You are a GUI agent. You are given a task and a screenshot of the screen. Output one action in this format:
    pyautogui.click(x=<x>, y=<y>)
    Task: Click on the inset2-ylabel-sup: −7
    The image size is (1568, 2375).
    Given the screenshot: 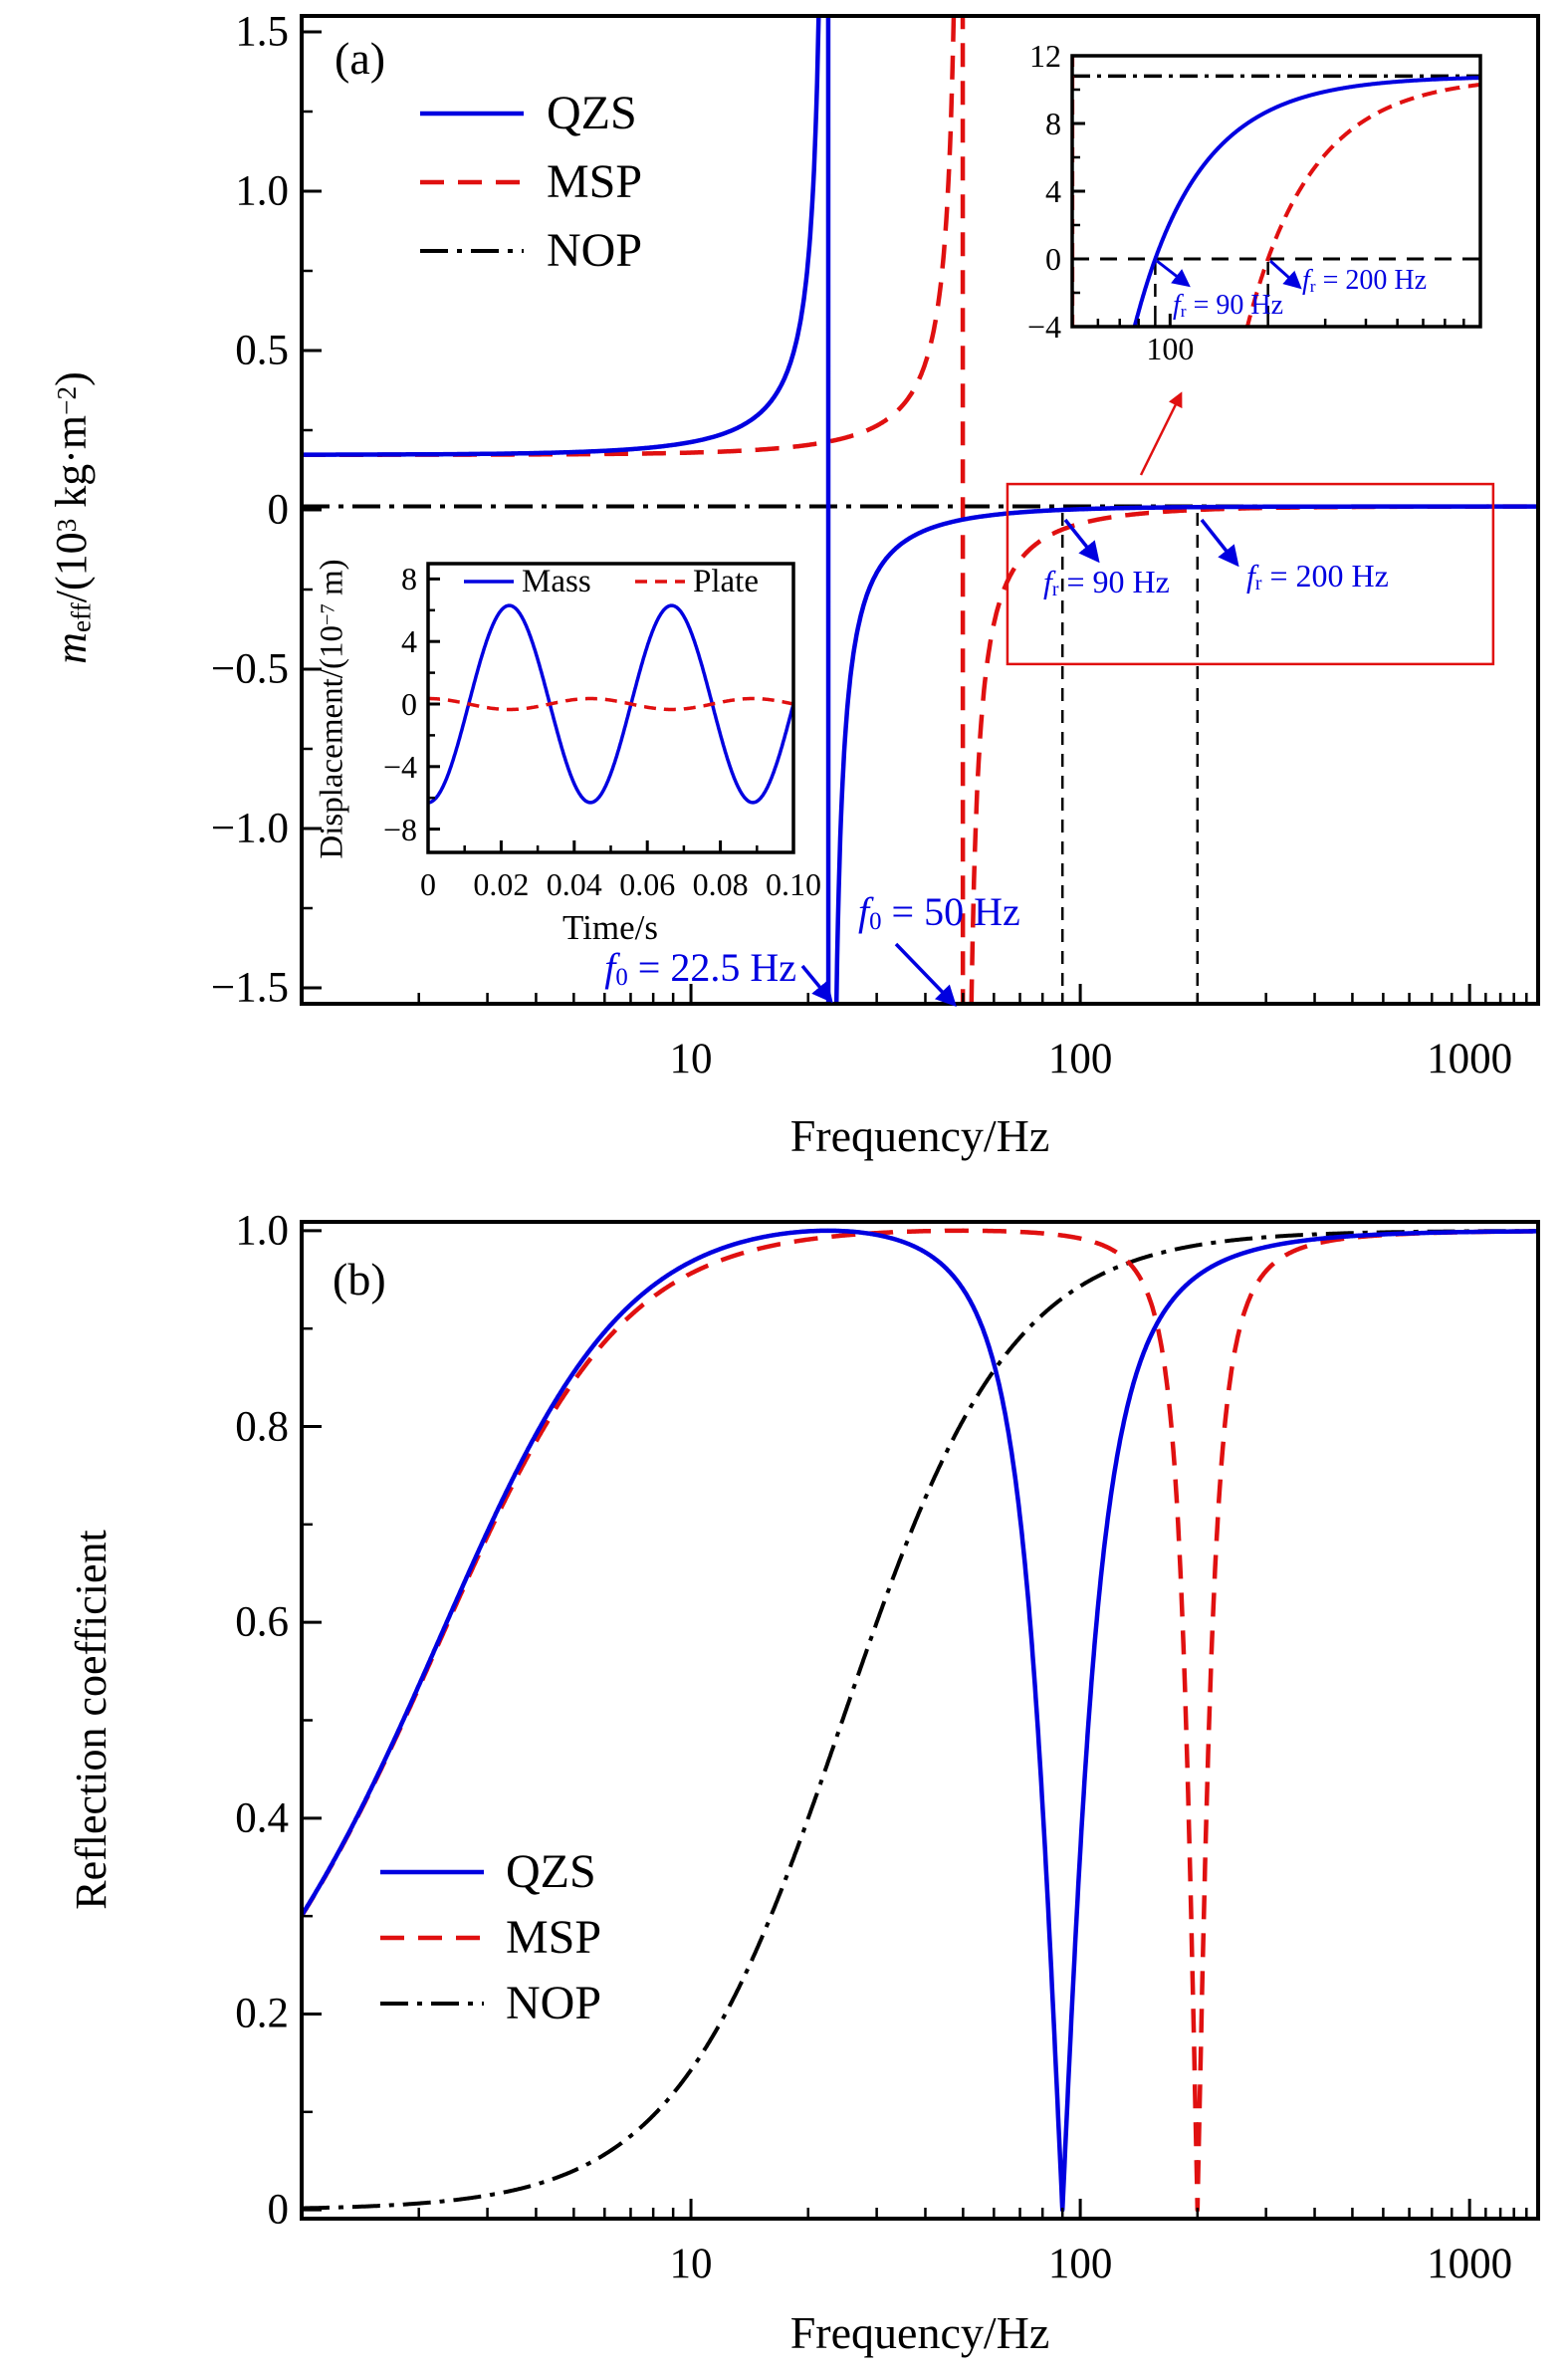 What is the action you would take?
    pyautogui.click(x=328, y=614)
    